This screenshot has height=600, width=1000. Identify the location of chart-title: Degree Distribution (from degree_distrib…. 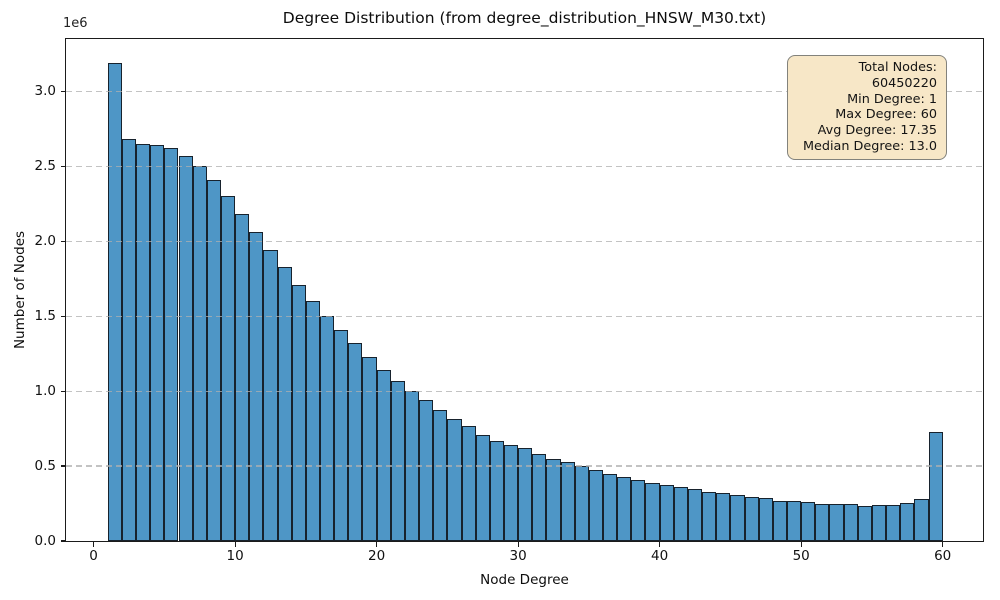
(524, 18).